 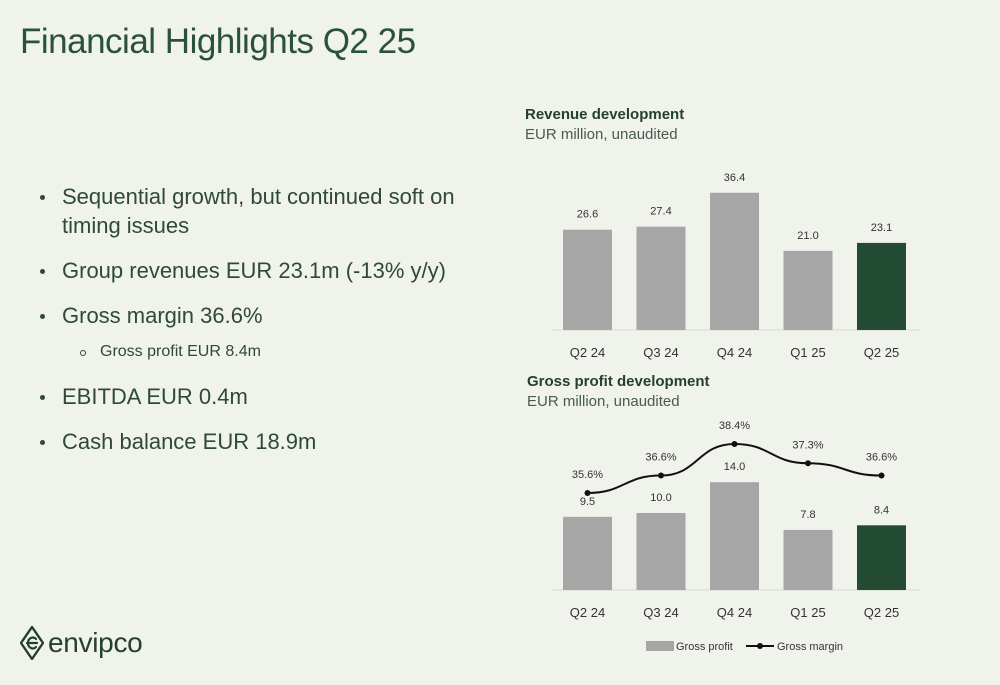 I want to click on bullet-item: Group revenues EUR 23.1m (-13% y/y), so click(x=260, y=270).